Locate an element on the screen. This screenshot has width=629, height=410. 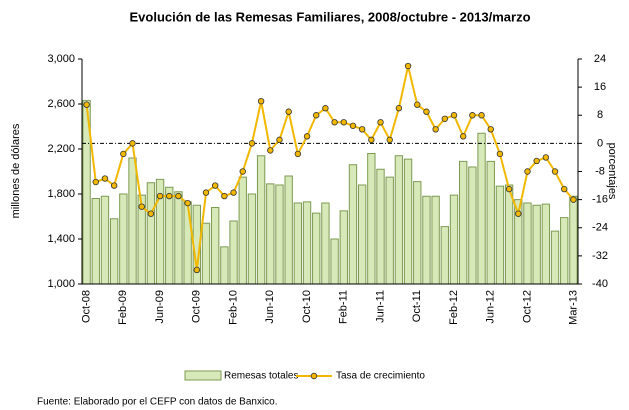
x-tick-label: Jun-10 is located at coordinates (270, 307).